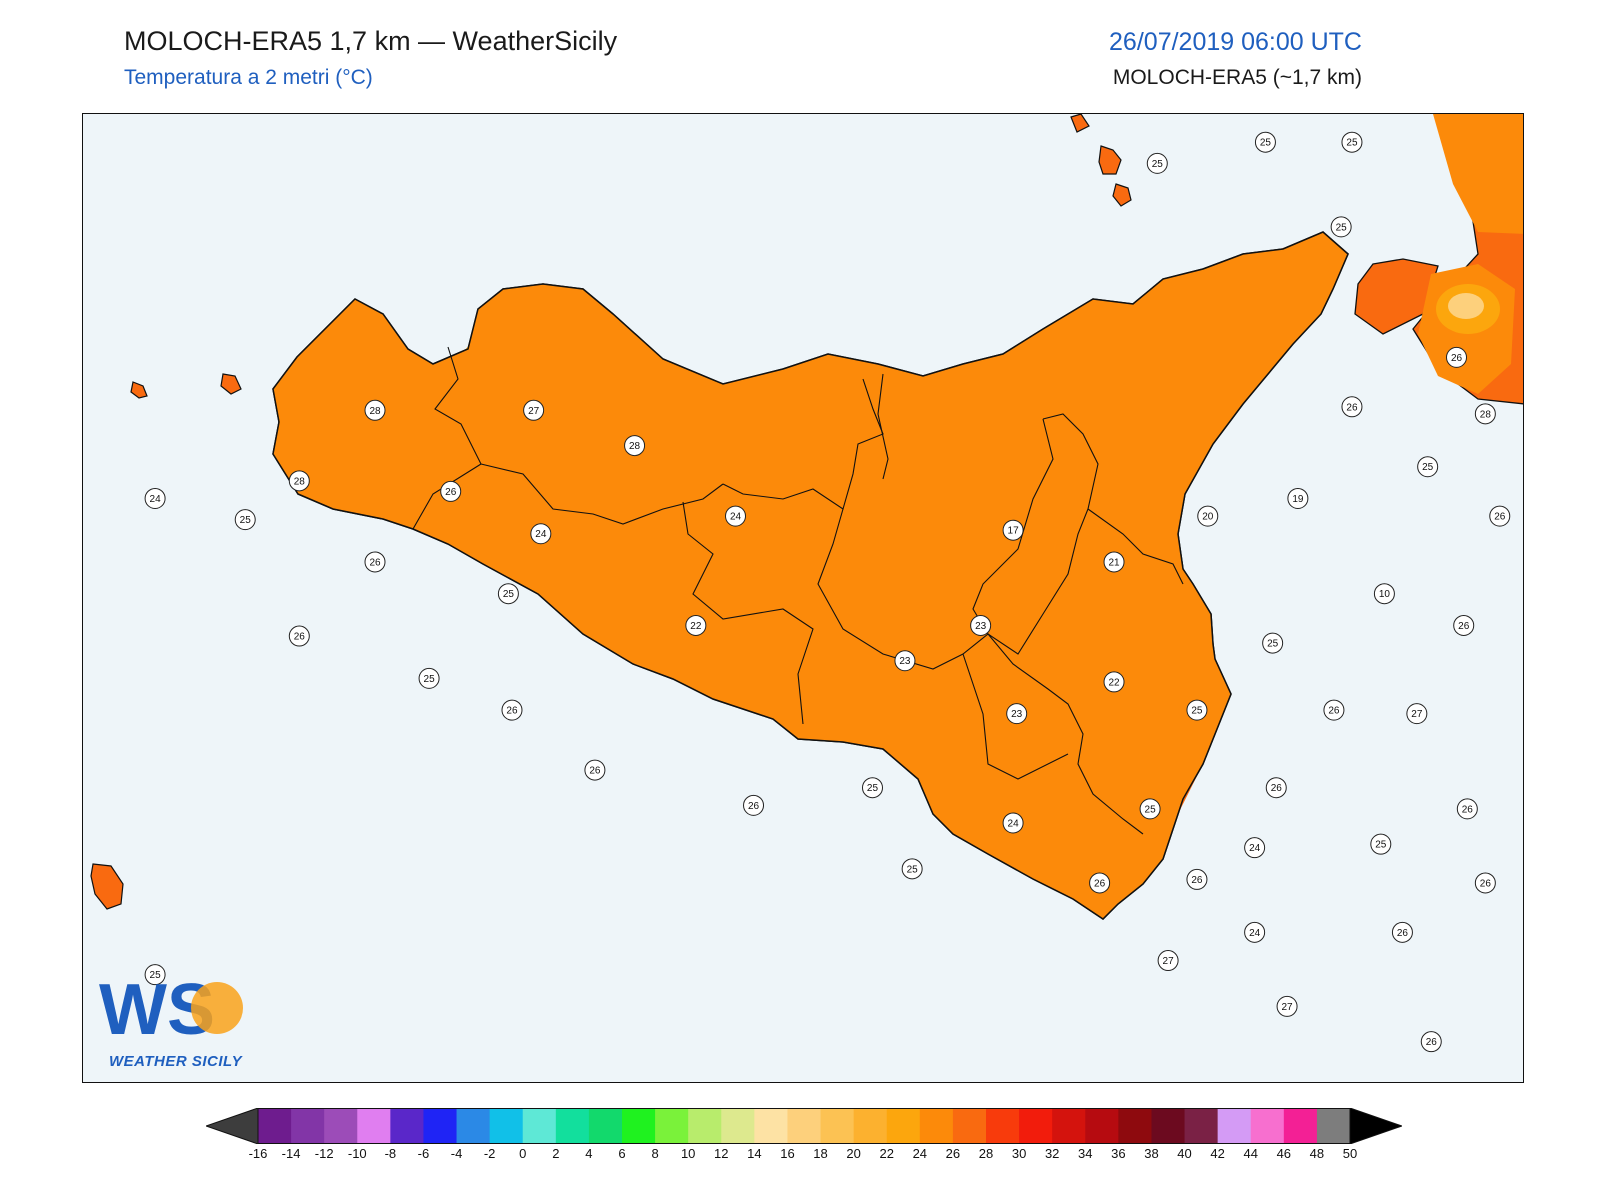 The image size is (1600, 1200). I want to click on station-value: 17, so click(1014, 531).